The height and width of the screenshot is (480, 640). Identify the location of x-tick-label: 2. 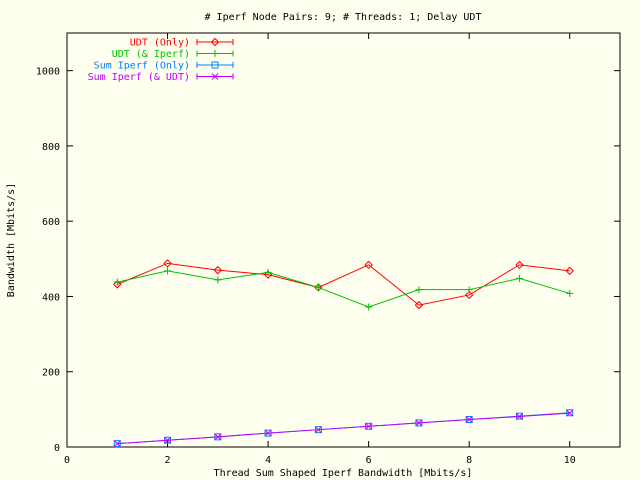
(168, 460).